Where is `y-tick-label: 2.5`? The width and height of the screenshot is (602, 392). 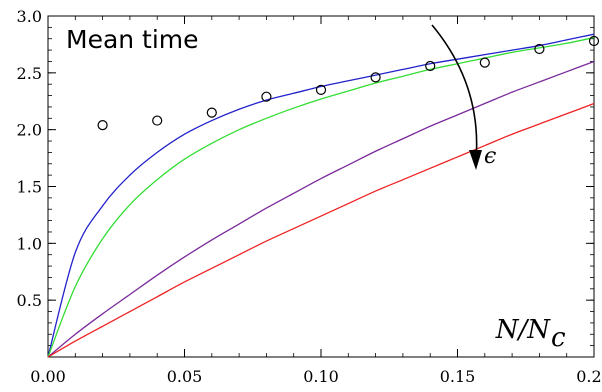 y-tick-label: 2.5 is located at coordinates (29, 73).